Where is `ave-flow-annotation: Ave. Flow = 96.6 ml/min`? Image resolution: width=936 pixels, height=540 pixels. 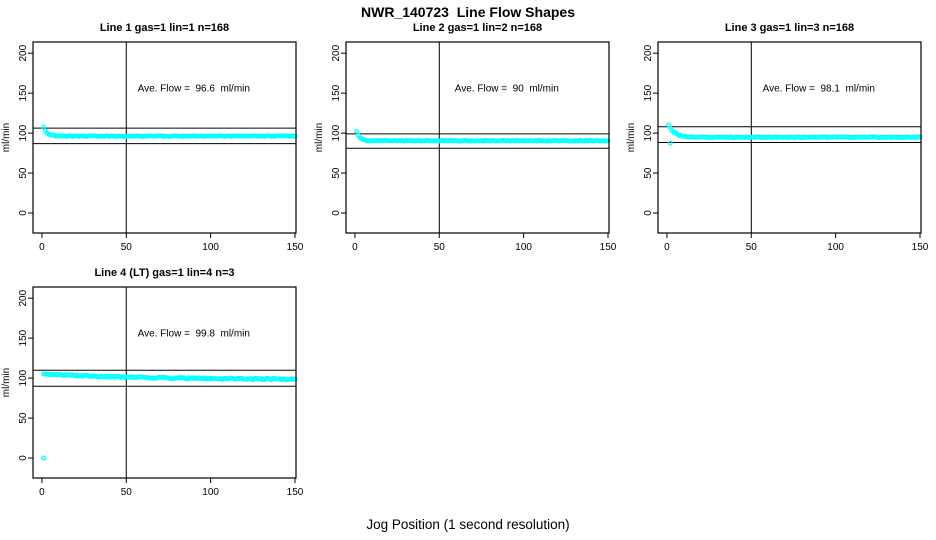 ave-flow-annotation: Ave. Flow = 96.6 ml/min is located at coordinates (194, 89).